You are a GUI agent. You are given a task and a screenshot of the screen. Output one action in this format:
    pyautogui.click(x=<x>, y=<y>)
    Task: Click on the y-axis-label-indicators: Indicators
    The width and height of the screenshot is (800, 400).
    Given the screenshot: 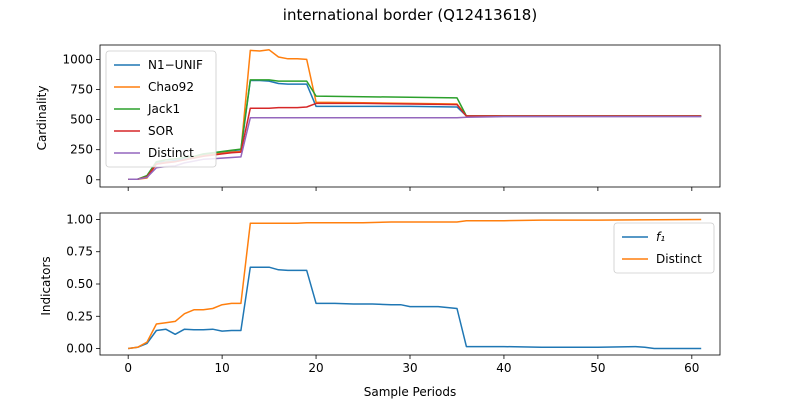 What is the action you would take?
    pyautogui.click(x=46, y=285)
    